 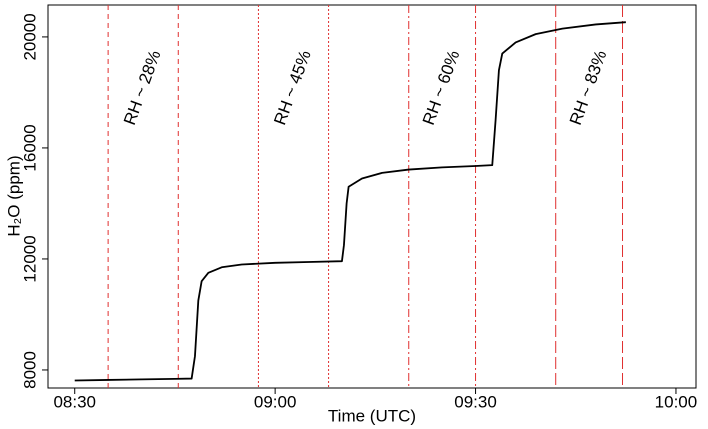 I want to click on x-tick-label: 09:00, so click(x=275, y=401).